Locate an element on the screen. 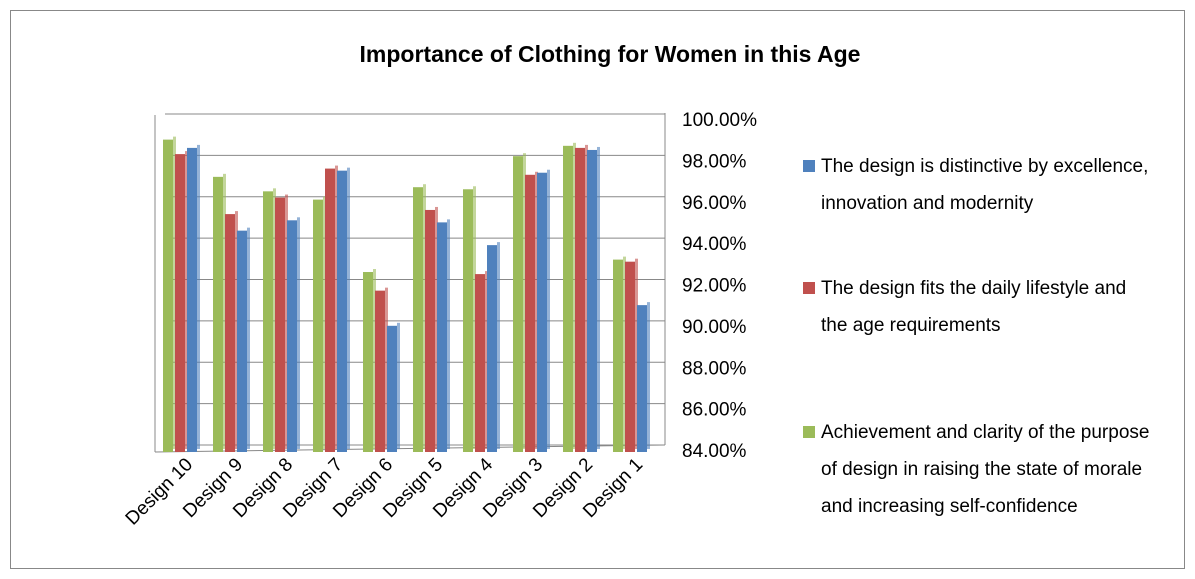 The image size is (1195, 579). y-tick-label: 96.00% is located at coordinates (714, 203).